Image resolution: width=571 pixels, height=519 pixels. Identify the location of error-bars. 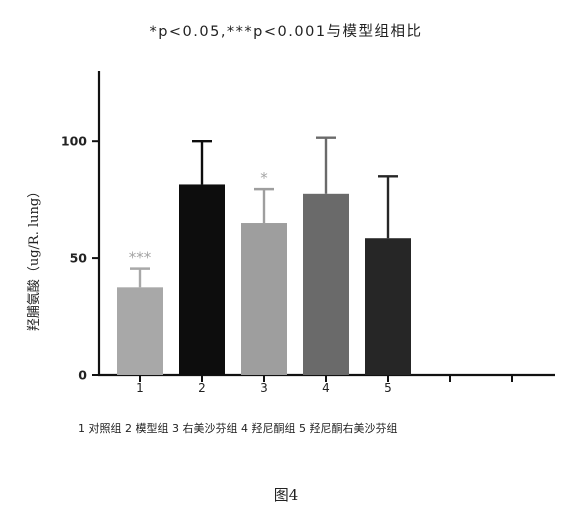
(264, 212).